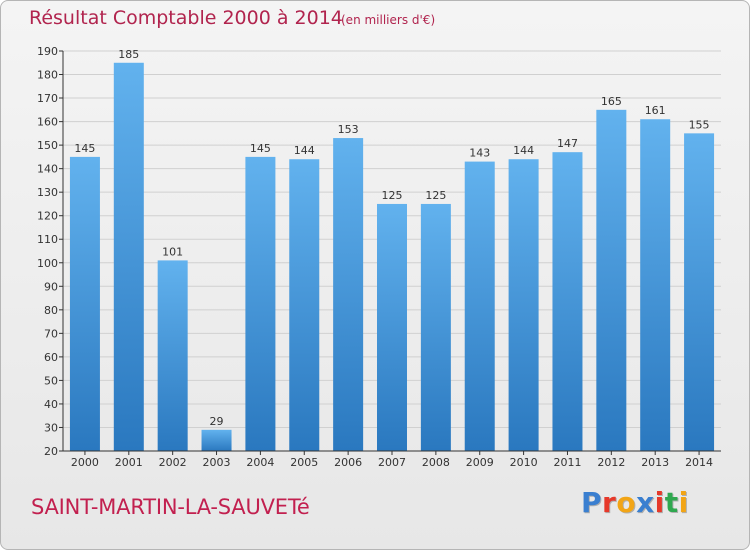  I want to click on data-label: 161, so click(655, 110).